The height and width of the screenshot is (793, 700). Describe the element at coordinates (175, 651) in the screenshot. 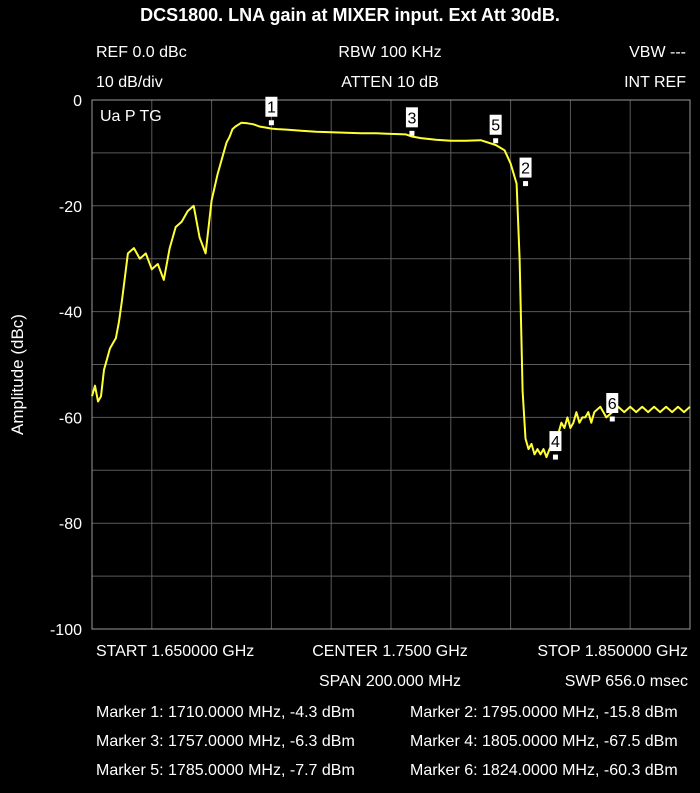

I see `start-frequency-label: START 1.650000 GHz` at that location.